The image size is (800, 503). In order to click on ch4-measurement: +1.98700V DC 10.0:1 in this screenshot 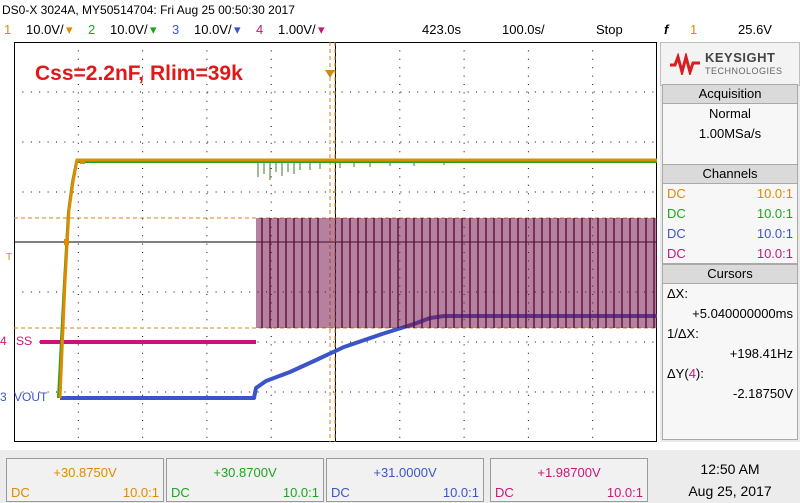, I will do `click(569, 480)`.